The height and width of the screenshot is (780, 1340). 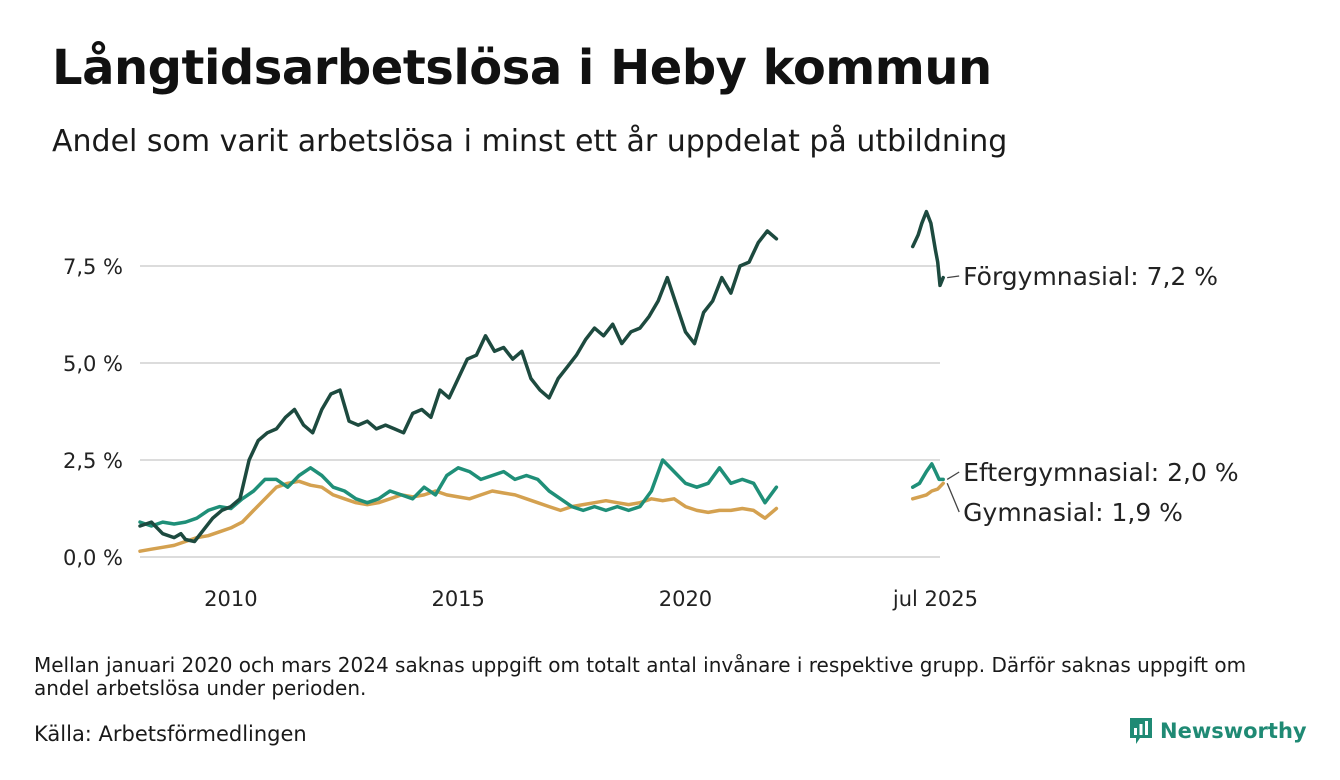 I want to click on y-tick-label: 7,5 %, so click(x=93, y=267).